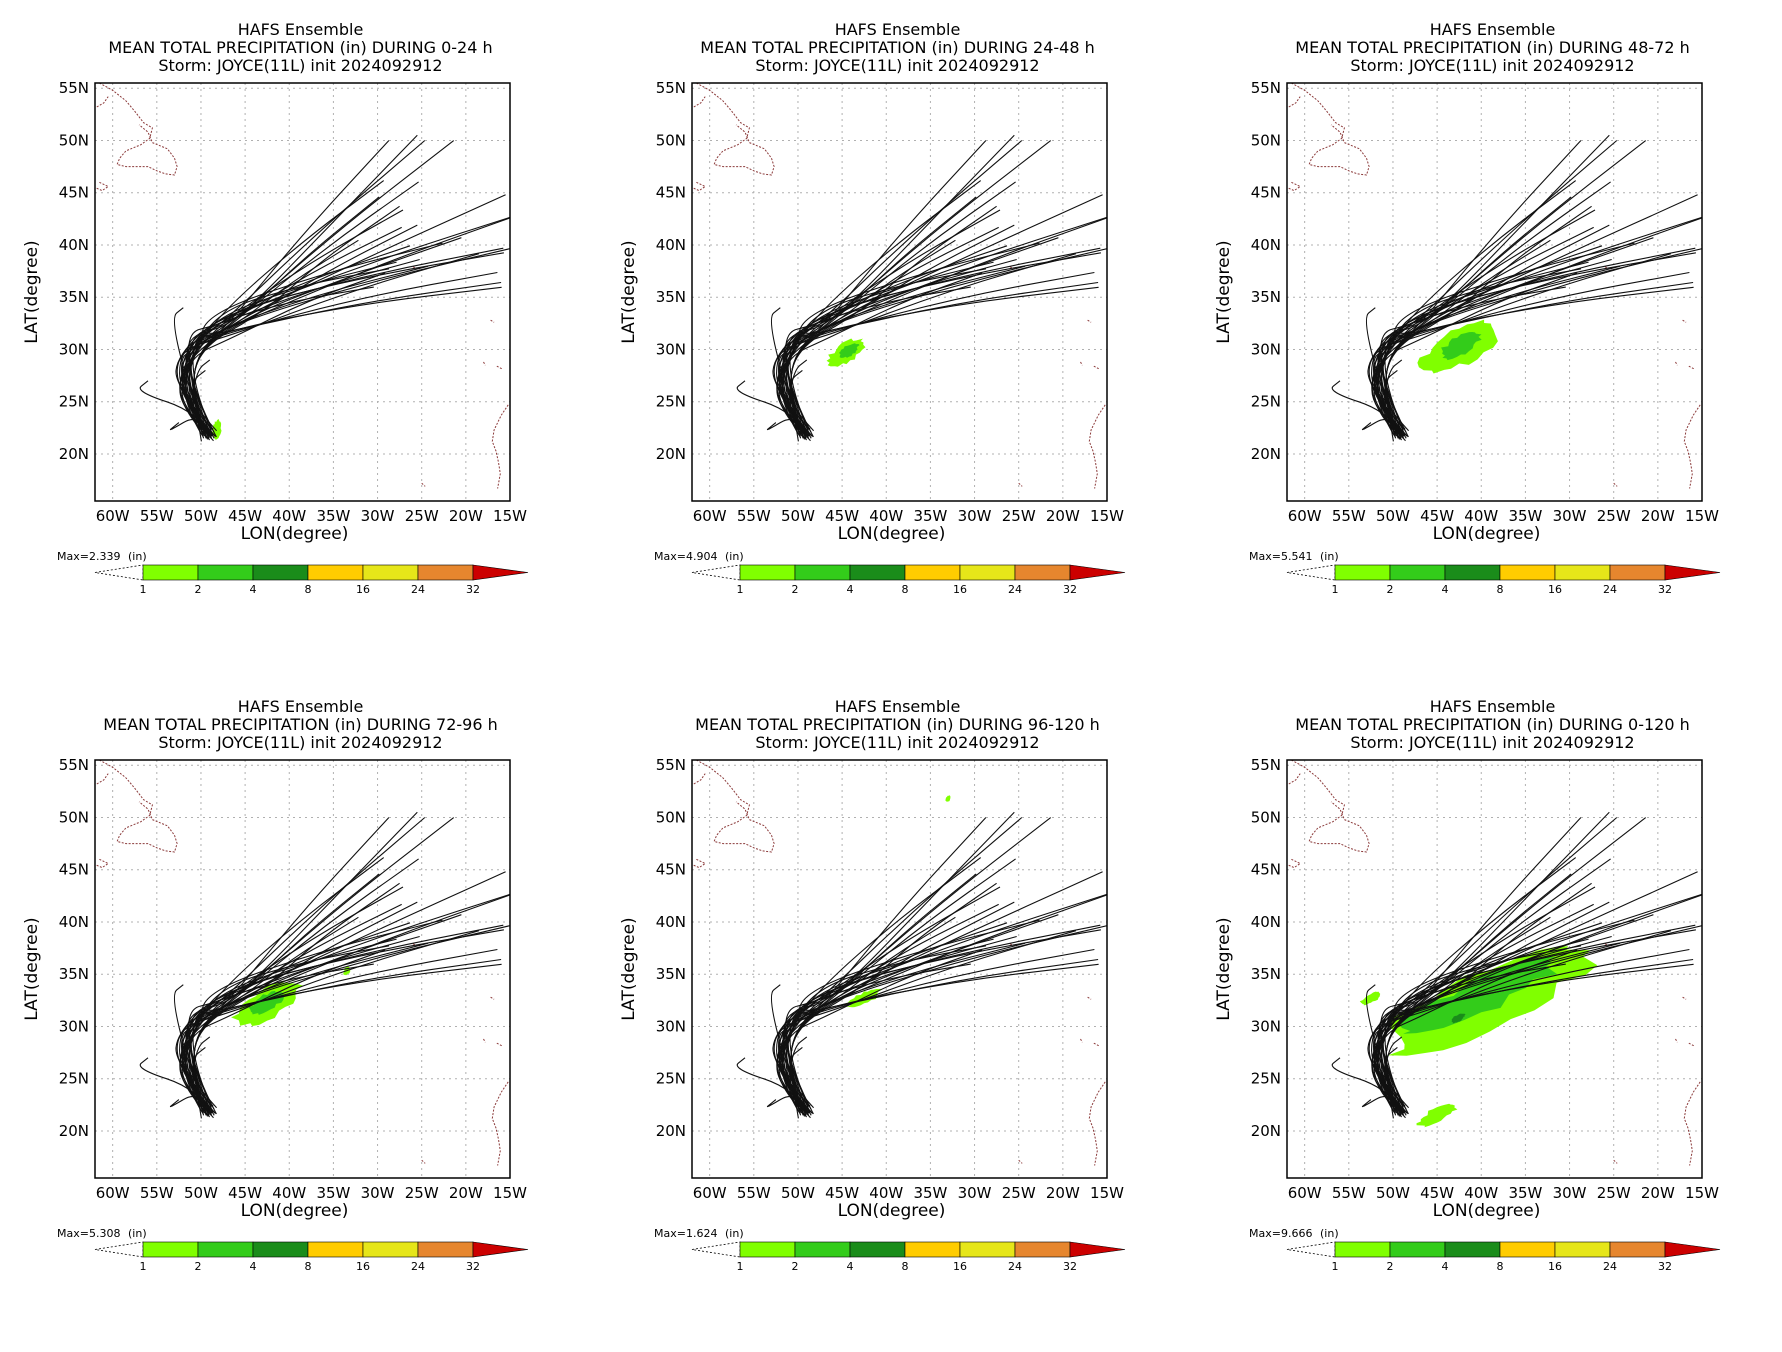 This screenshot has height=1352, width=1782. I want to click on colorbar: Max=5.308 (in)1 2 4 8 16 24 32, so click(293, 1250).